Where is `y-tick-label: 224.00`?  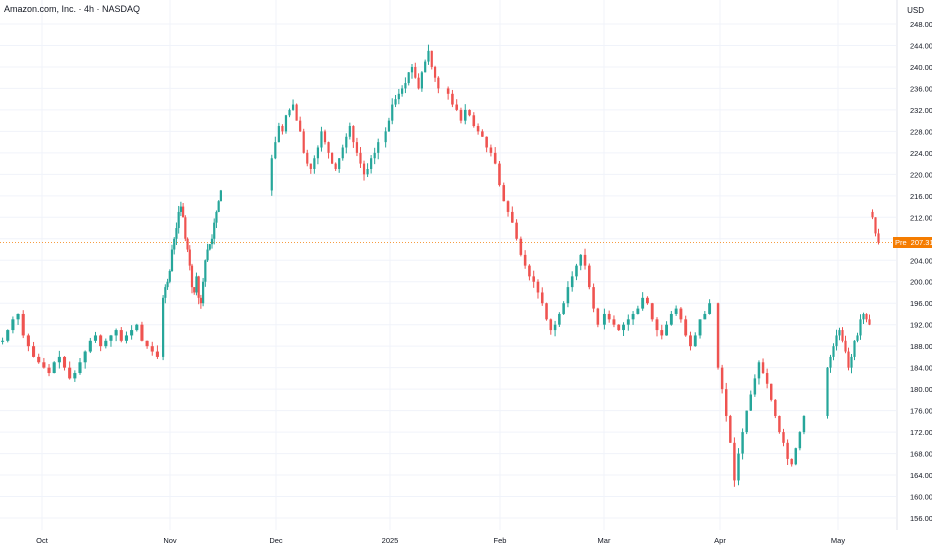
y-tick-label: 224.00 is located at coordinates (921, 153).